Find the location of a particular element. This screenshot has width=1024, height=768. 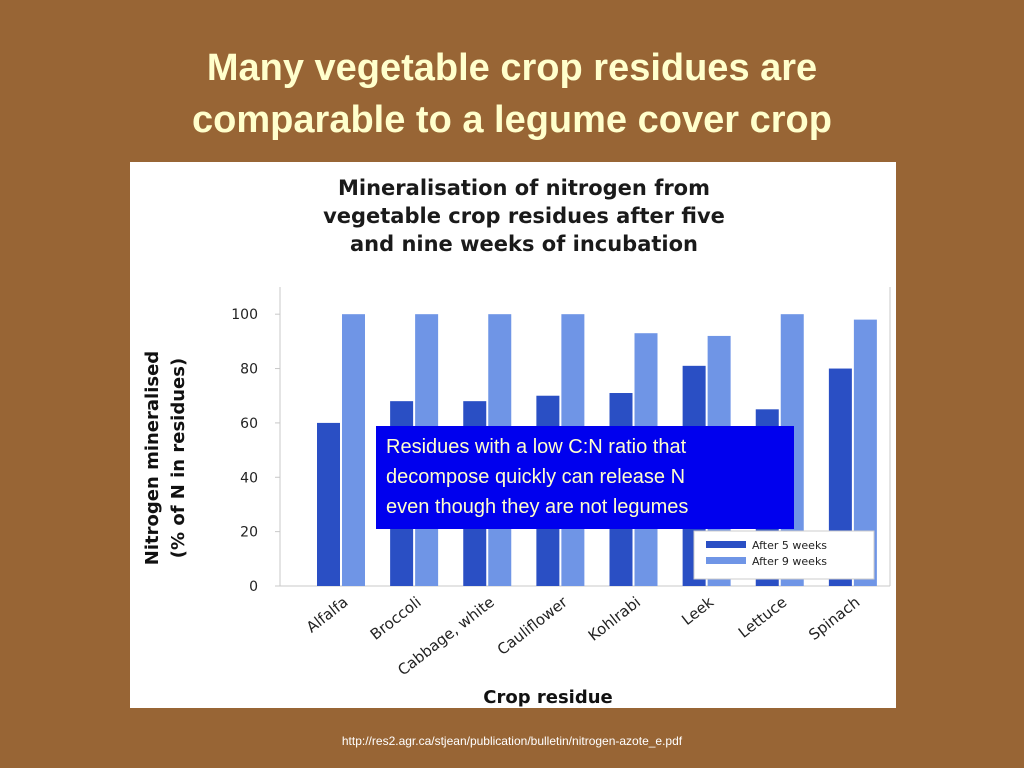

x-axis-title: Crop residue is located at coordinates (547, 697).